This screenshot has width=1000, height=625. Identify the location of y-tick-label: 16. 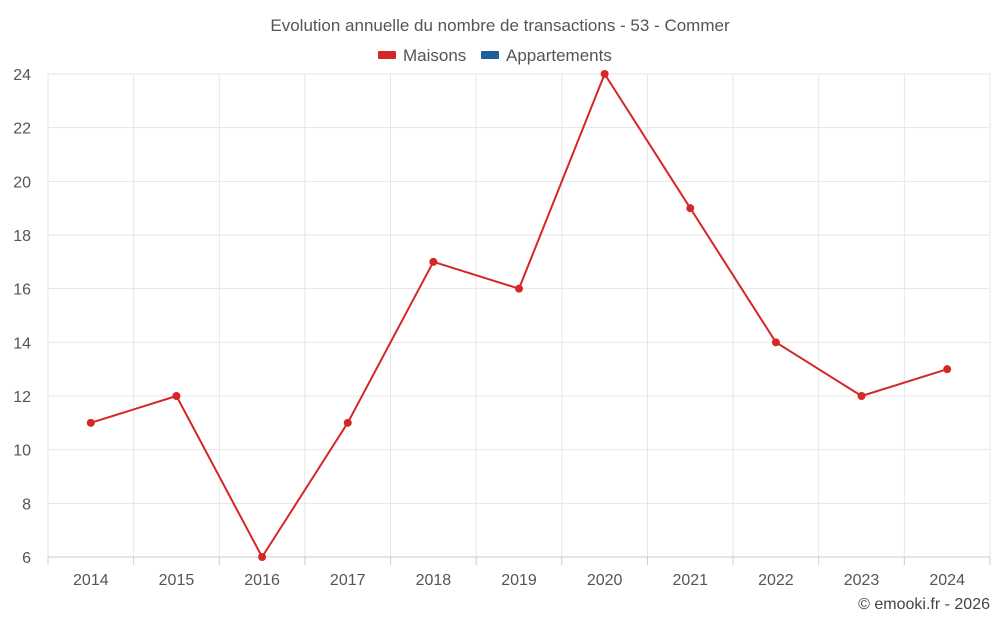
(22, 290).